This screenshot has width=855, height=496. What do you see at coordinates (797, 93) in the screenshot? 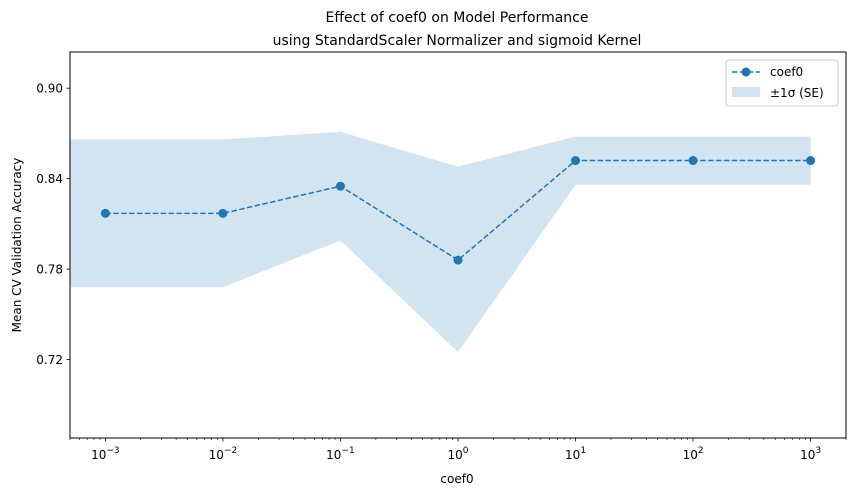
I see `legend-label-band: ±1σ (SE)` at bounding box center [797, 93].